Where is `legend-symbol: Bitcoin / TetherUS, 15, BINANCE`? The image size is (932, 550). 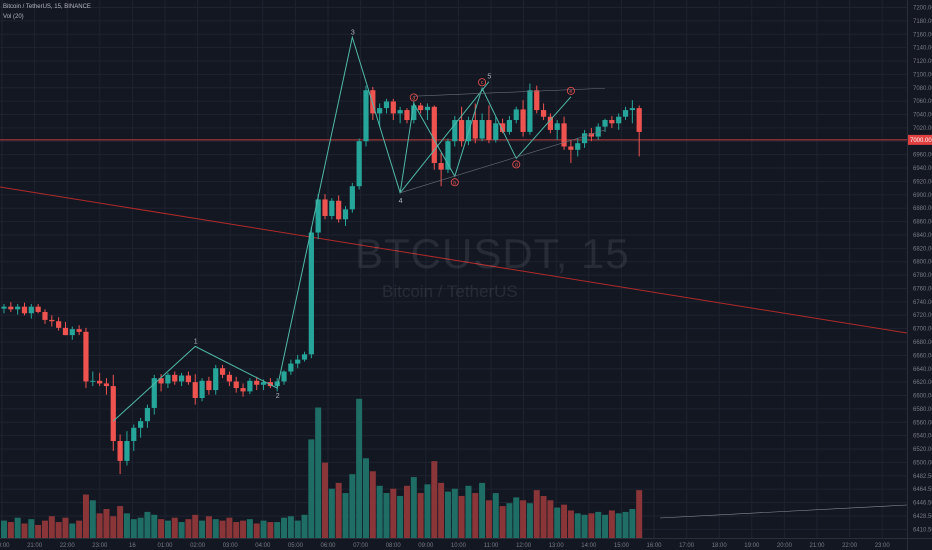 legend-symbol: Bitcoin / TetherUS, 15, BINANCE is located at coordinates (47, 7).